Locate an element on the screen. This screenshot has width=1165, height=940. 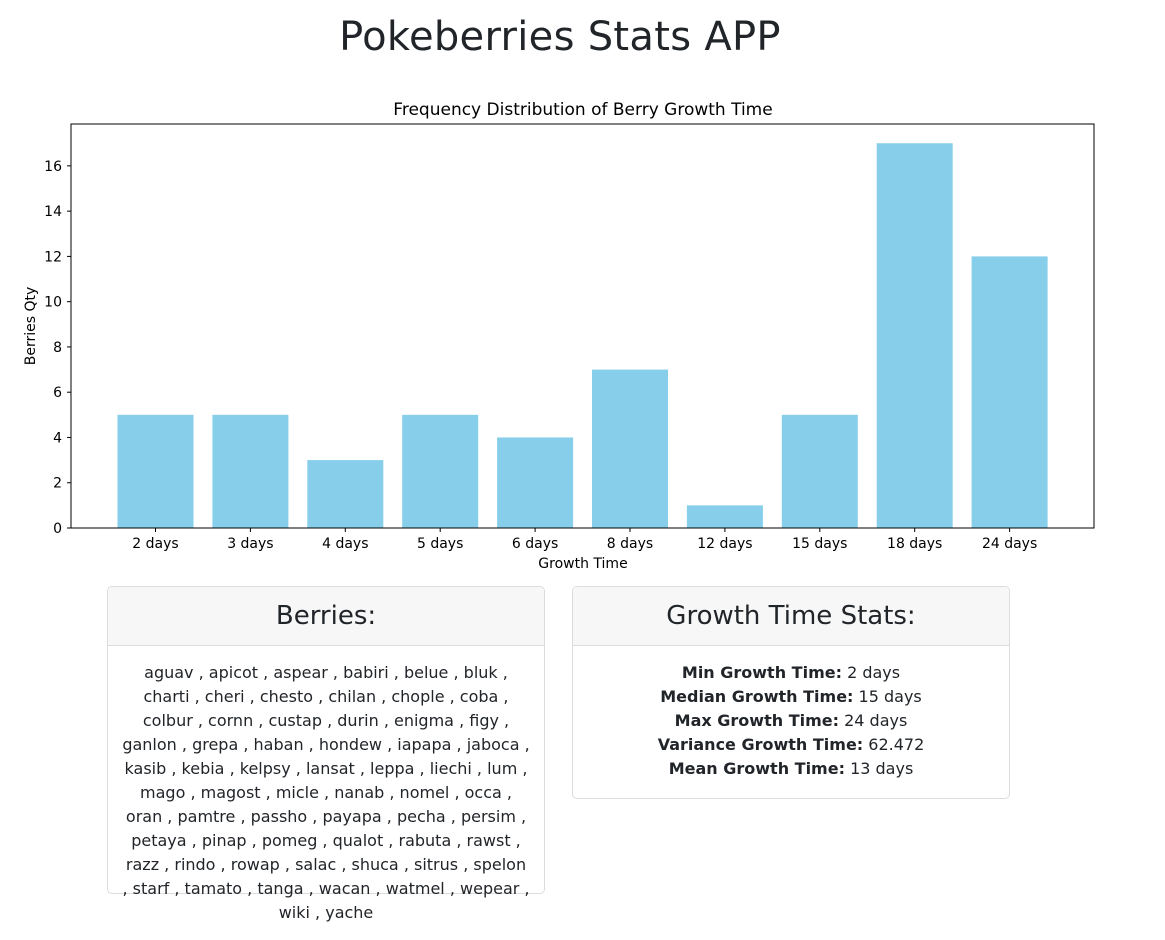
berry-name: durin is located at coordinates (358, 720).